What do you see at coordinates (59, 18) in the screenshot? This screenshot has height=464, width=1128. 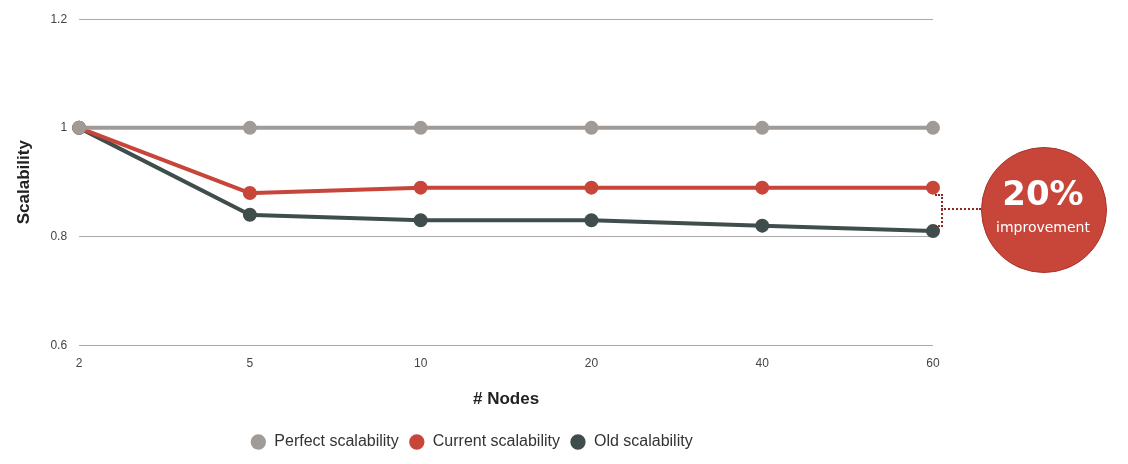 I see `y-tick-label: 1.2` at bounding box center [59, 18].